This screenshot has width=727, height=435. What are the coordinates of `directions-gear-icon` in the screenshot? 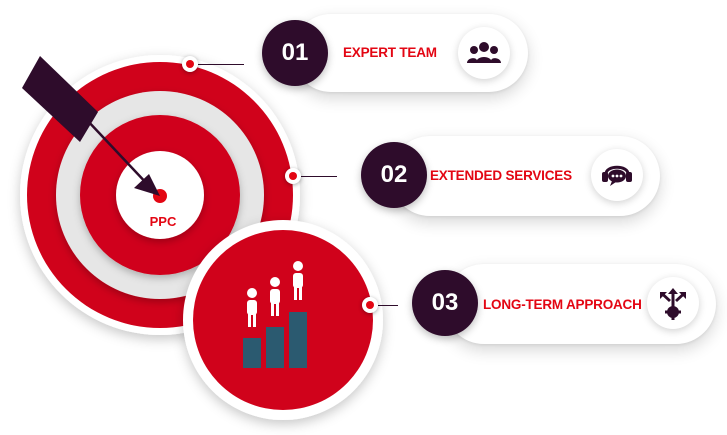 It's located at (673, 304).